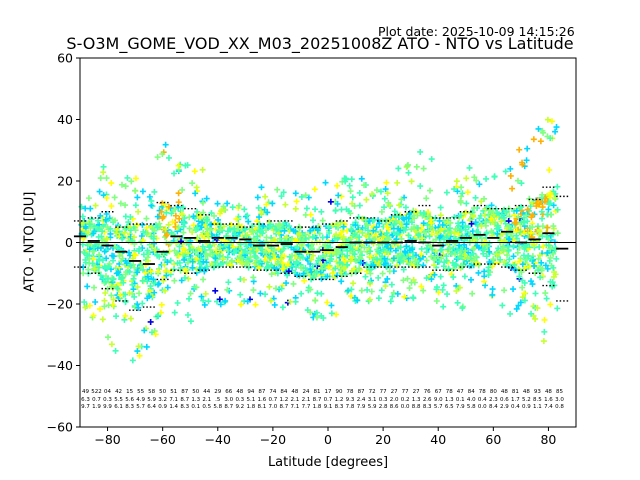  I want to click on stat-label-means: 1.6, so click(261, 400).